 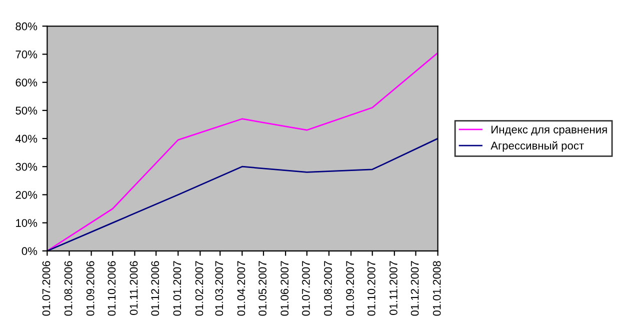 What do you see at coordinates (306, 288) in the screenshot?
I see `x-tick-label: 01.07.2007` at bounding box center [306, 288].